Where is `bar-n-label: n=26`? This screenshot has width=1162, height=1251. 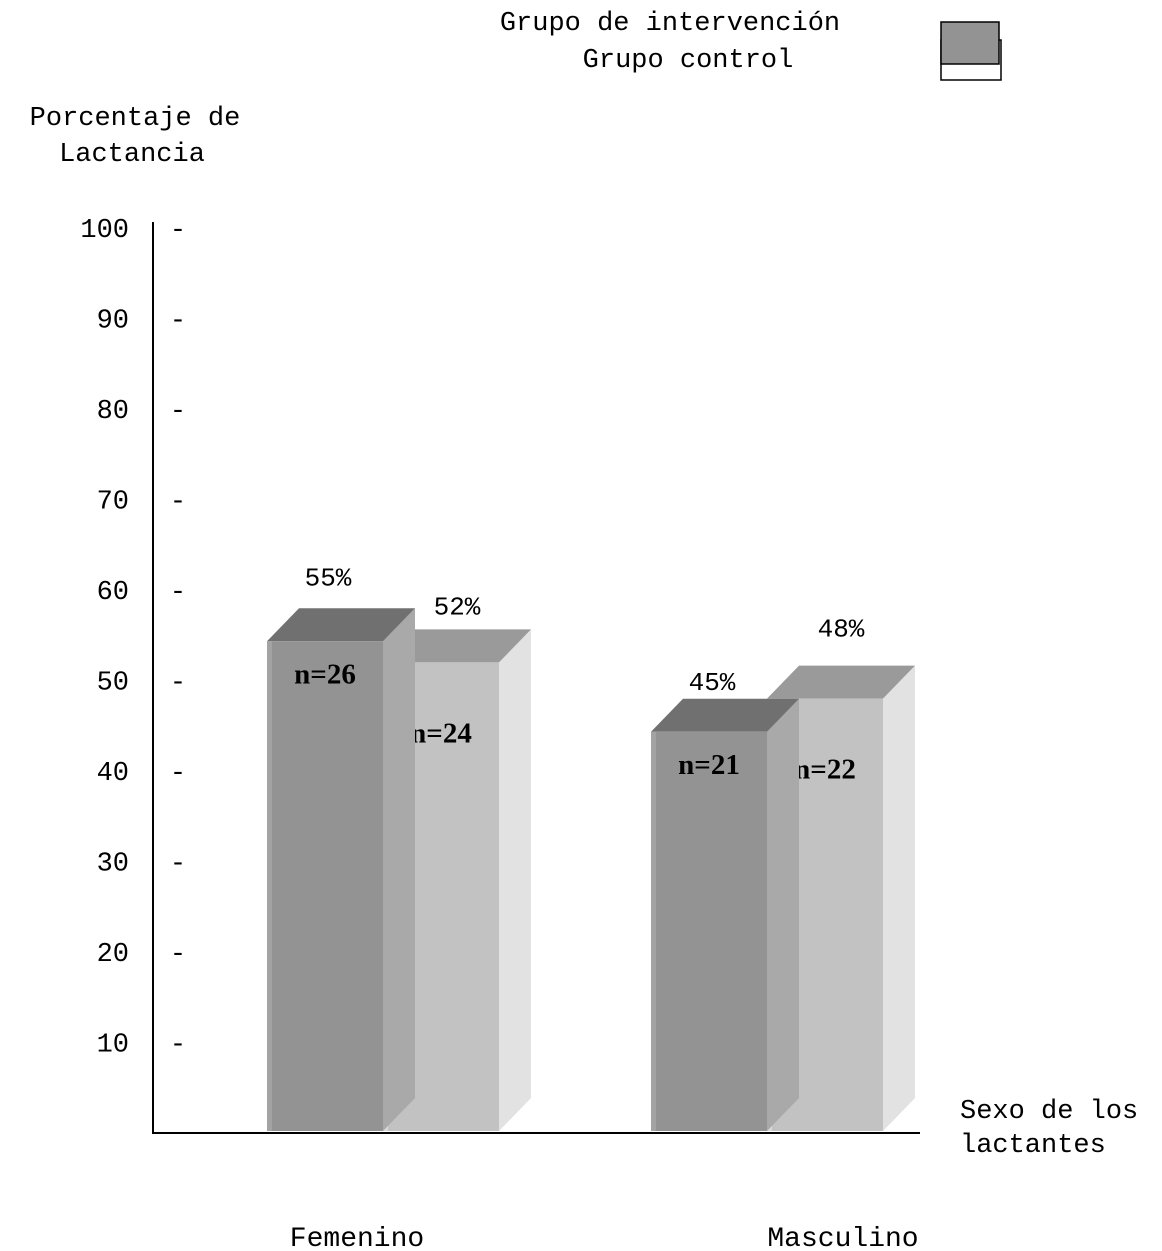 bar-n-label: n=26 is located at coordinates (325, 674).